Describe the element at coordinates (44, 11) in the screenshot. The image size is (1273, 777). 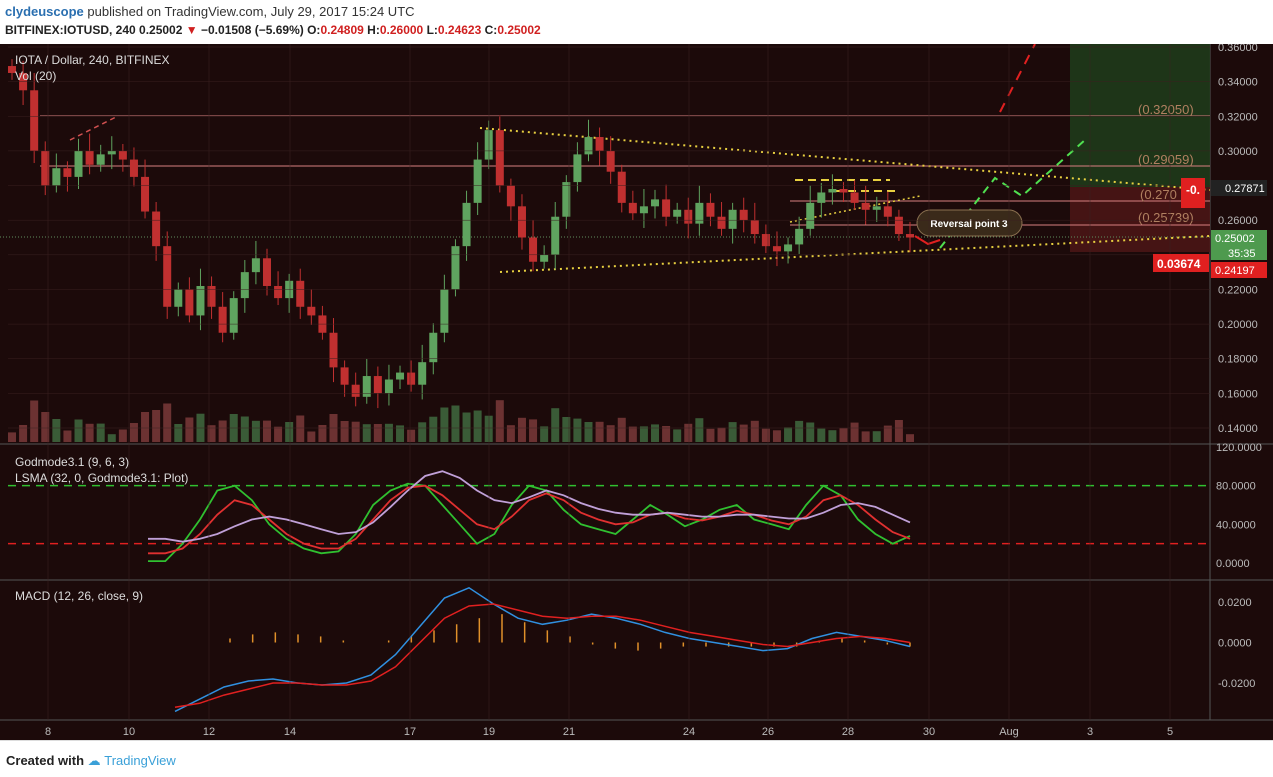
I see `publisher-name: clydeuscope` at that location.